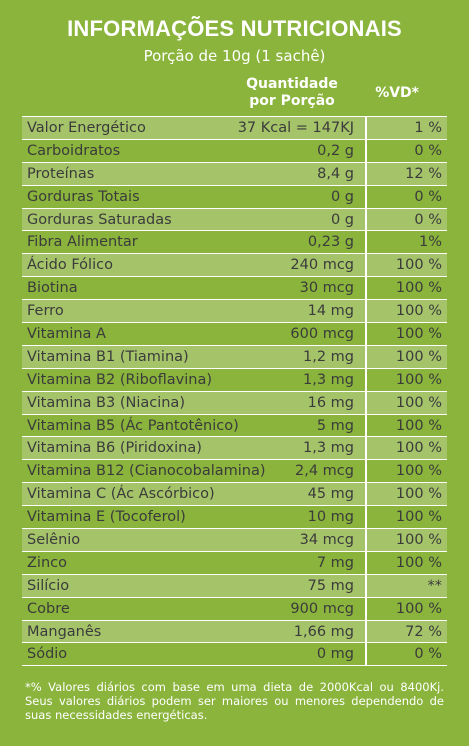 Image resolution: width=469 pixels, height=746 pixels. I want to click on serving-size: Porção de 10g (1 sachê), so click(234, 56).